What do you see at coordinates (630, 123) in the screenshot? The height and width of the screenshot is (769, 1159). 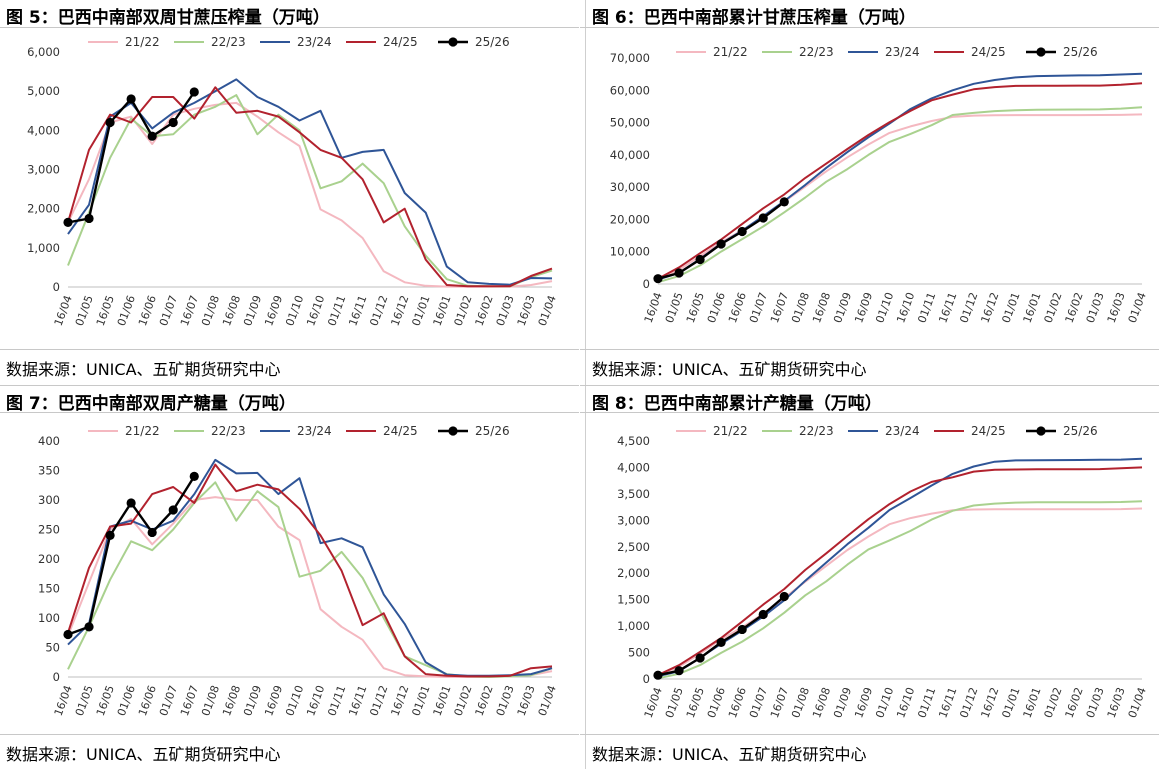 I see `y-tick-label: 50,000` at bounding box center [630, 123].